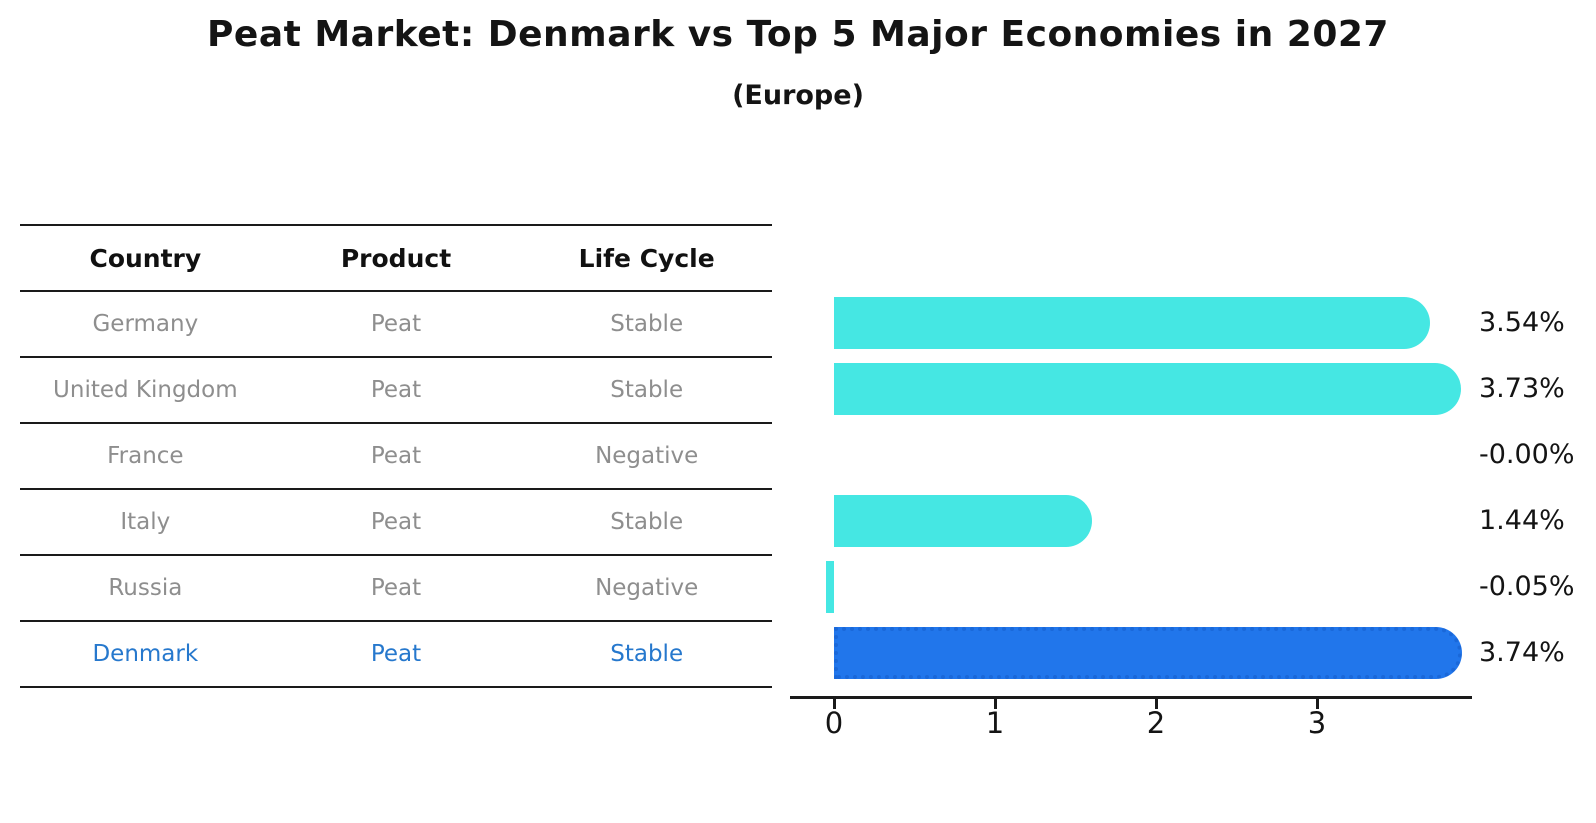 The width and height of the screenshot is (1596, 823). What do you see at coordinates (1522, 388) in the screenshot?
I see `value-label-united-kingdom: 3.73%` at bounding box center [1522, 388].